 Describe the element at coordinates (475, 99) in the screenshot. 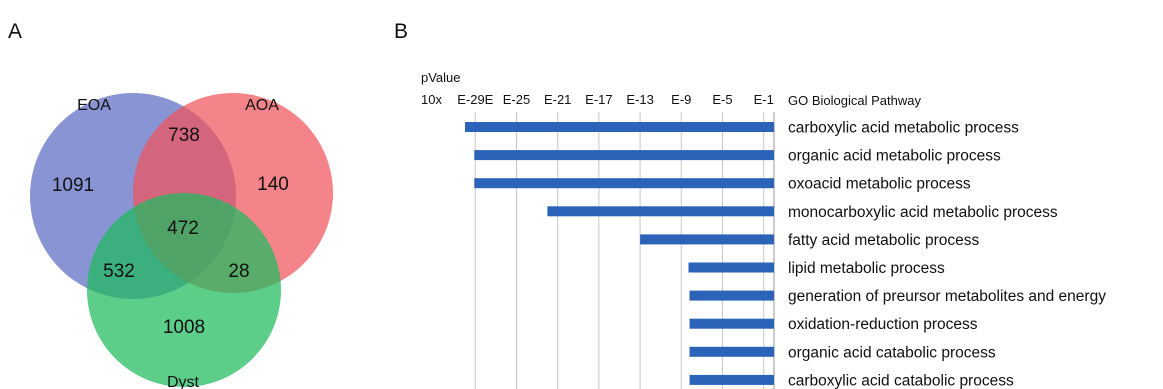

I see `x-tick-label: E-29E` at that location.